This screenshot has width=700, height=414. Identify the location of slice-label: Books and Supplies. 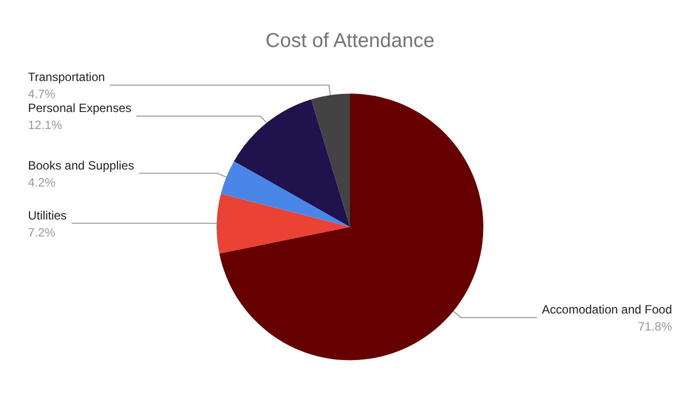
(81, 165).